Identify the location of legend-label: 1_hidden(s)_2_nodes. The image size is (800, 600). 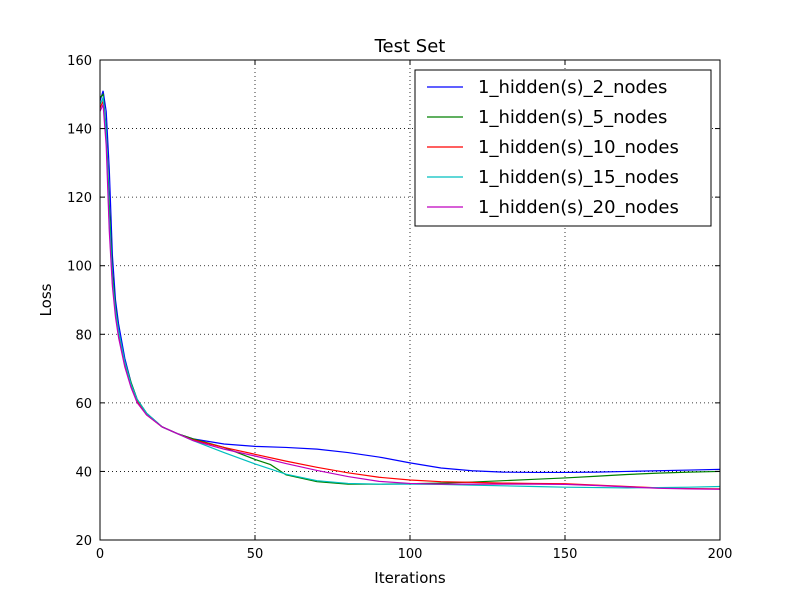
(572, 87).